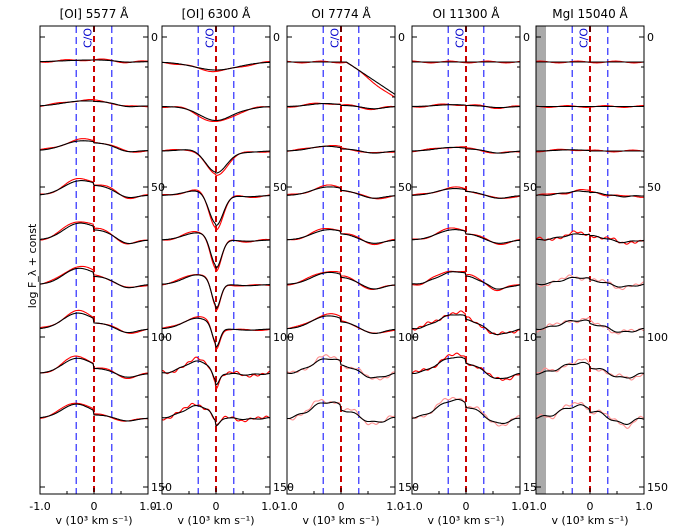  I want to click on panel-title: OI 7774 Å, so click(341, 13).